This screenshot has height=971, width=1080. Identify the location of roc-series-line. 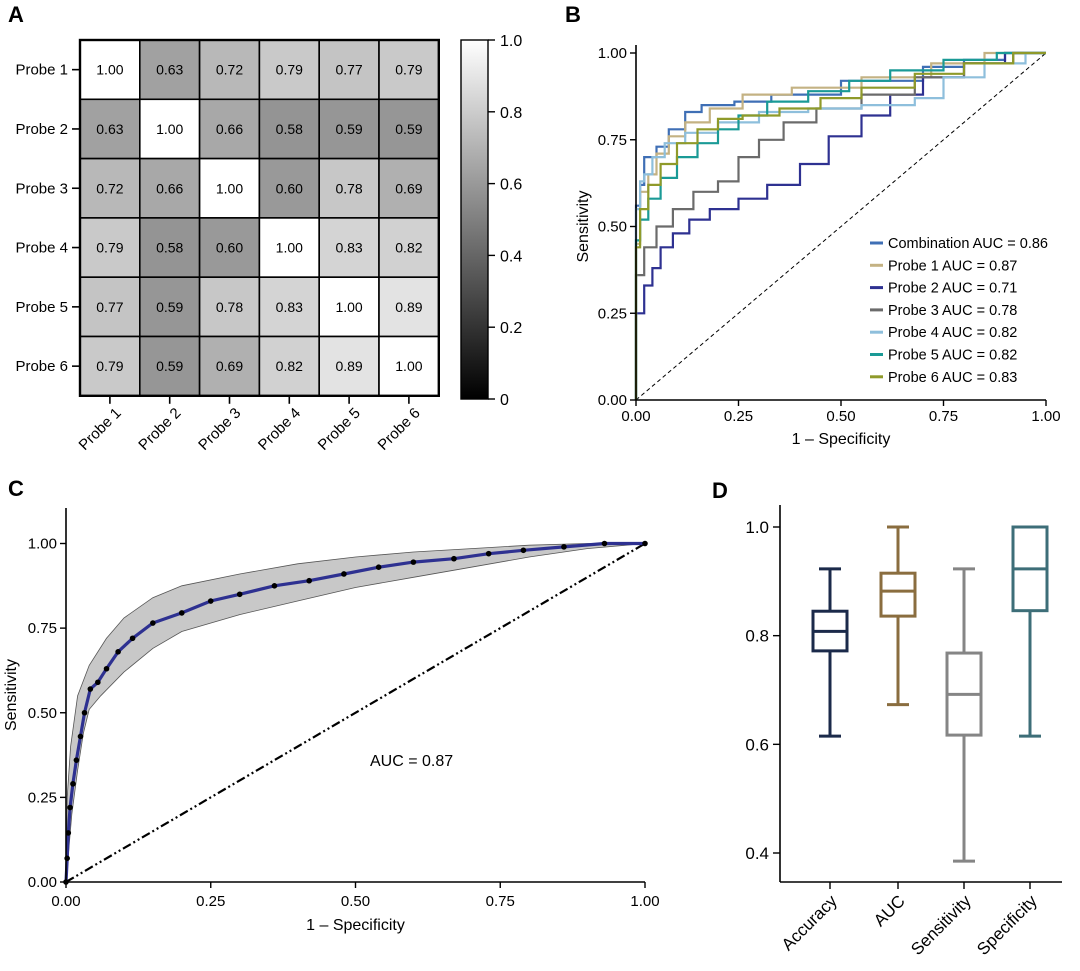
(840, 225).